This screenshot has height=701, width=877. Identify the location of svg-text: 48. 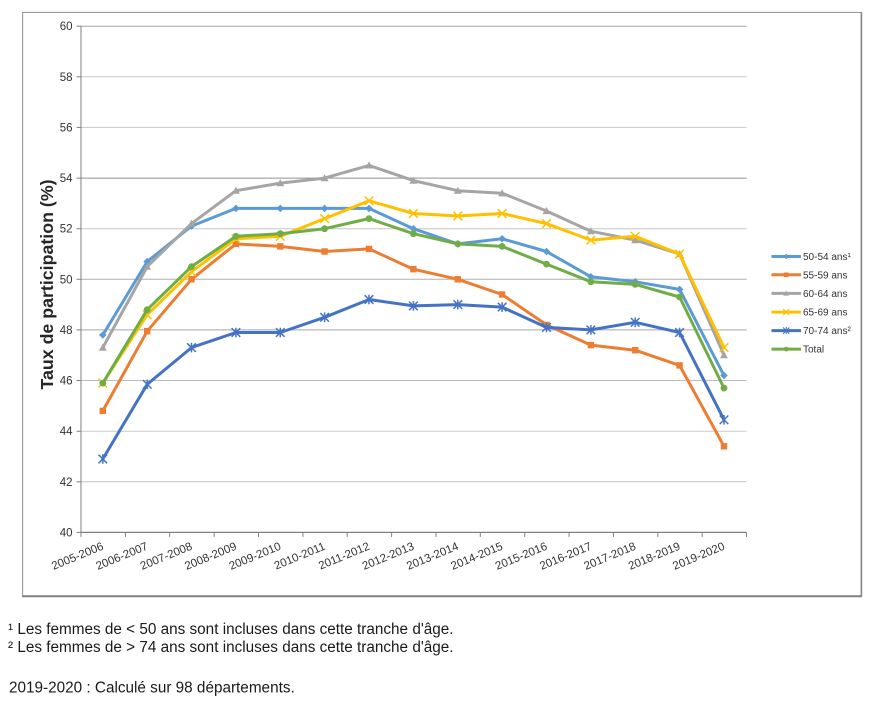
(66, 331).